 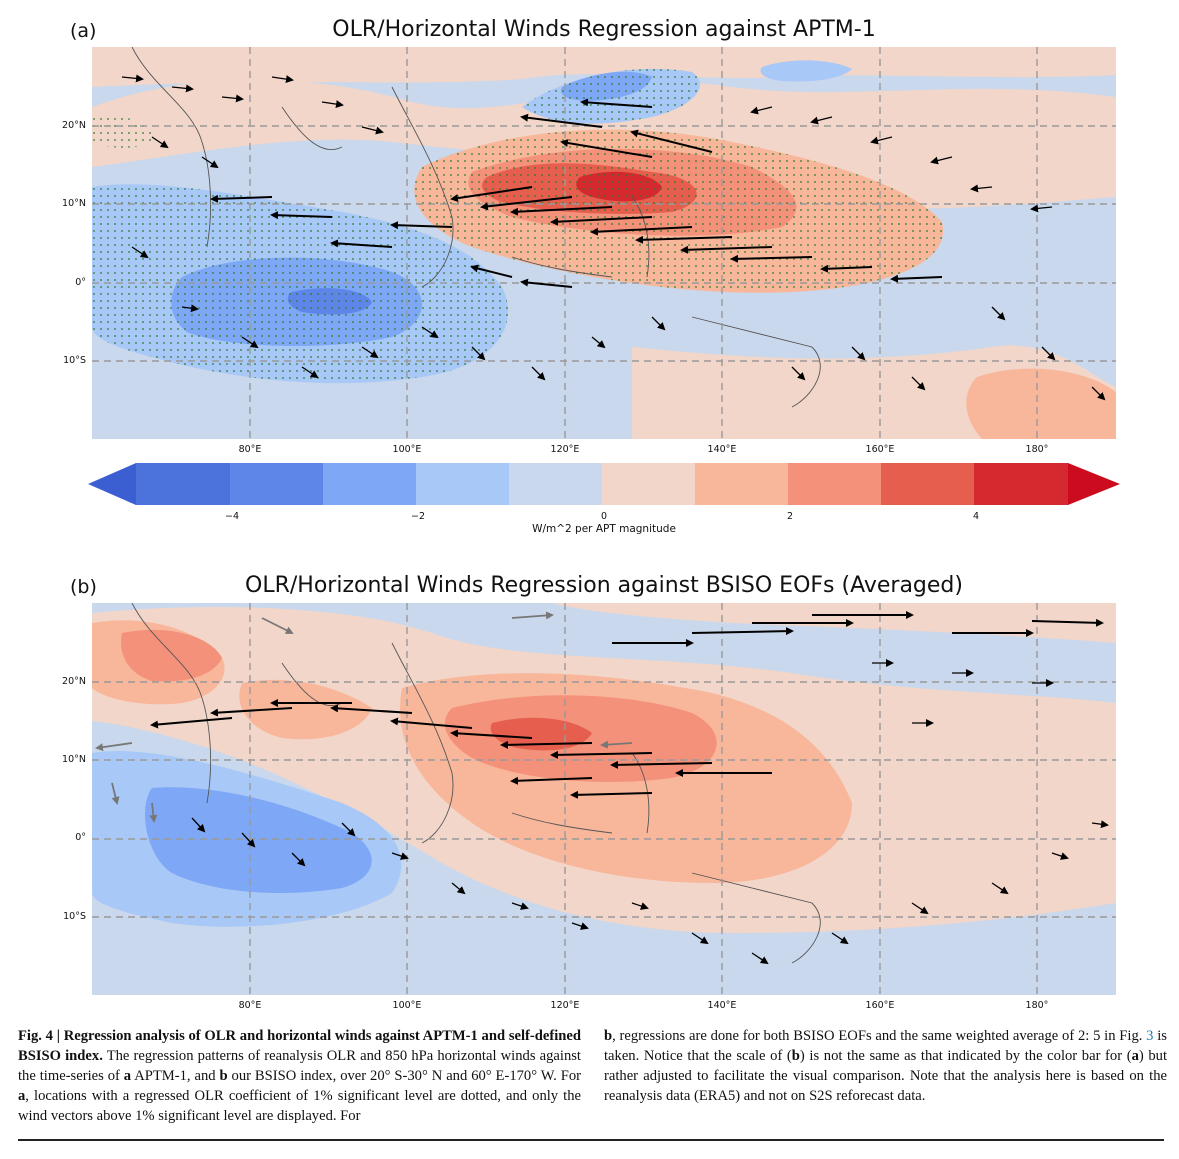 I want to click on caption-bold-b: b, so click(x=223, y=1076).